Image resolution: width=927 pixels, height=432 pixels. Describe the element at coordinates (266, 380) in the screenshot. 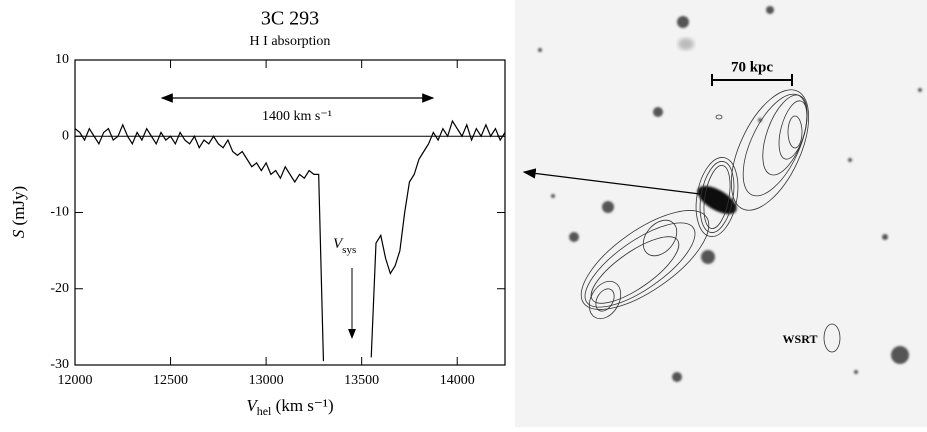

I see `x-tick-label: 13000` at that location.